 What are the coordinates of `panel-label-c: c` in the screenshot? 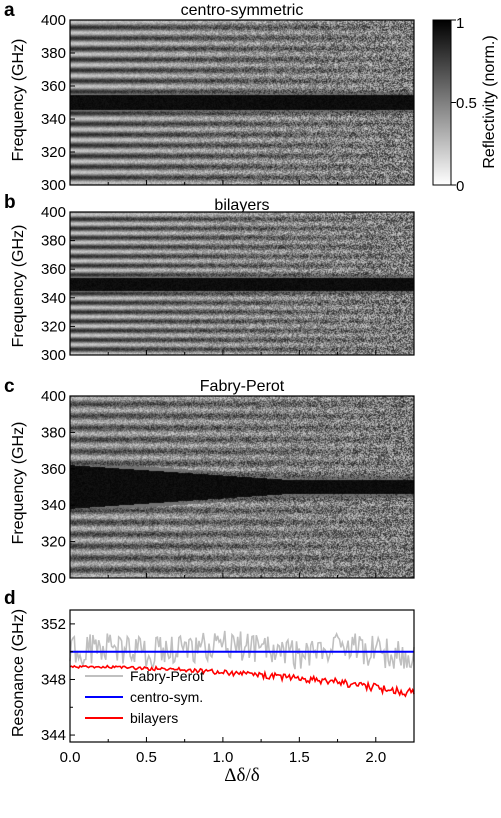 It's located at (9, 386).